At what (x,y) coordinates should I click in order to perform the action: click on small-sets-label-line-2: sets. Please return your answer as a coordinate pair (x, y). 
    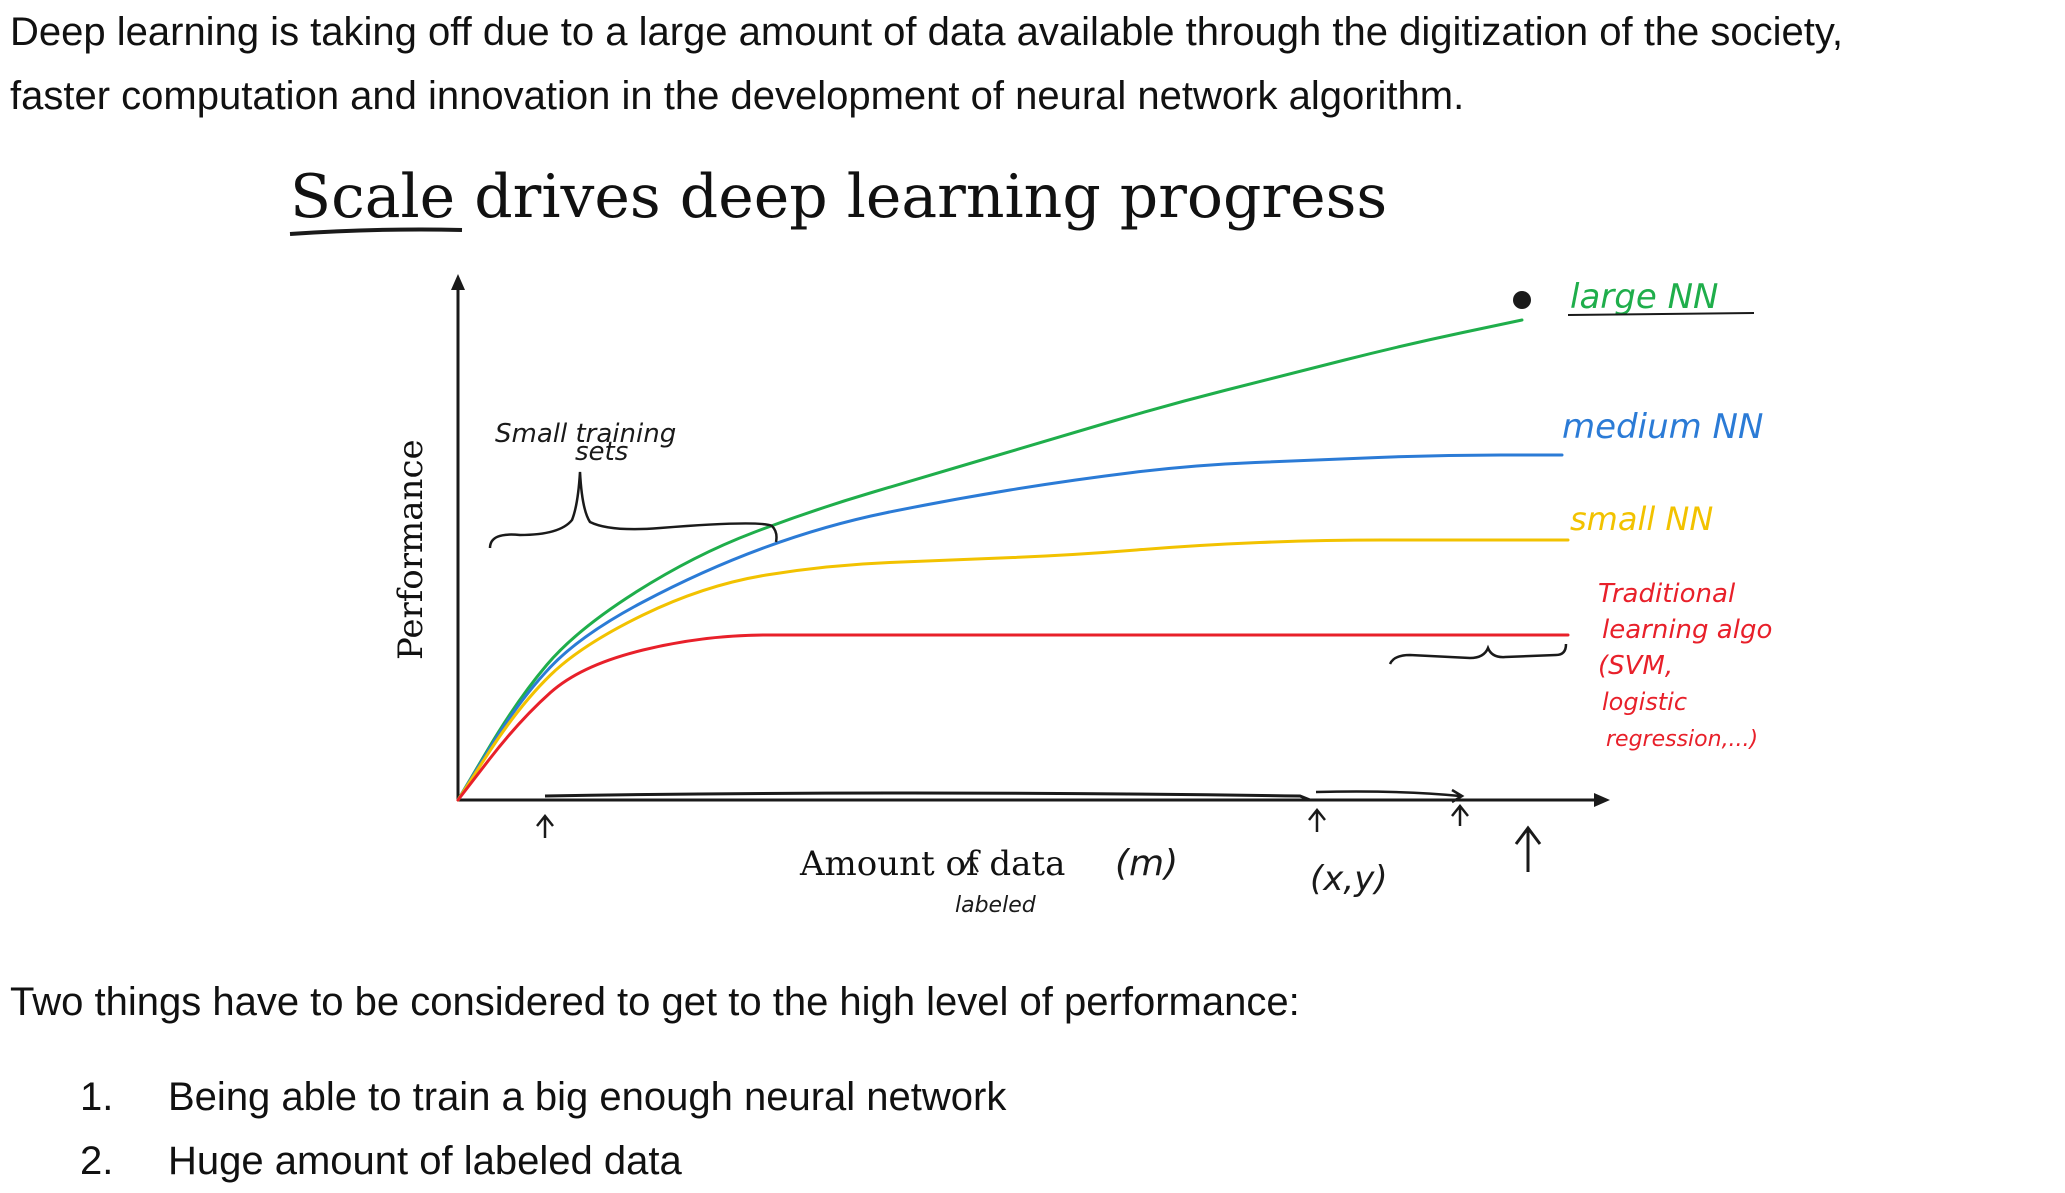
    Looking at the image, I should click on (601, 452).